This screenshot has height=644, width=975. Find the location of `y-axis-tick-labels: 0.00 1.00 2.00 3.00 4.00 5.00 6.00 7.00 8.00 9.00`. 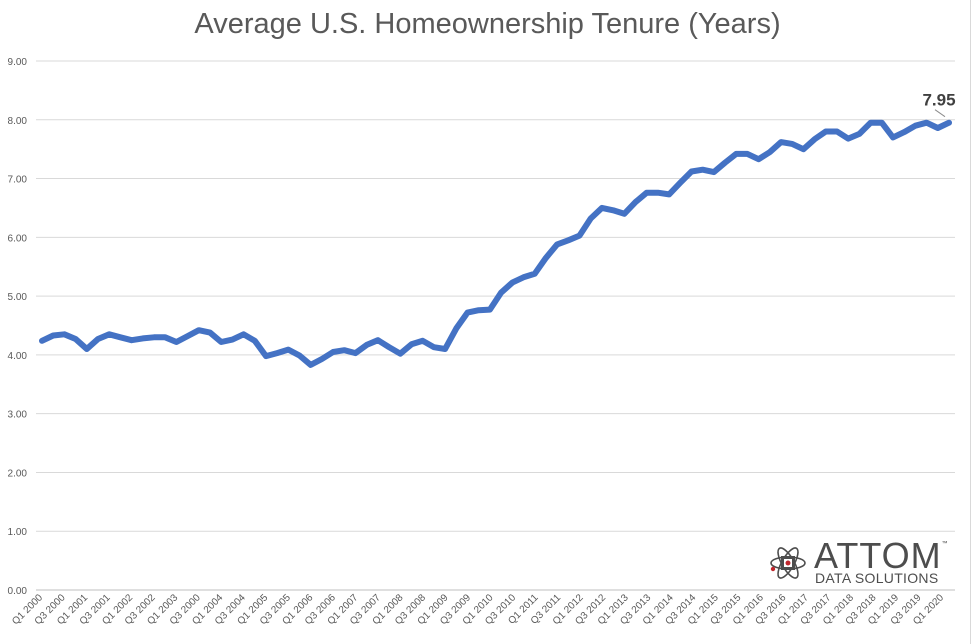

y-axis-tick-labels: 0.00 1.00 2.00 3.00 4.00 5.00 6.00 7.00 8.00 9.00 is located at coordinates (18, 327).